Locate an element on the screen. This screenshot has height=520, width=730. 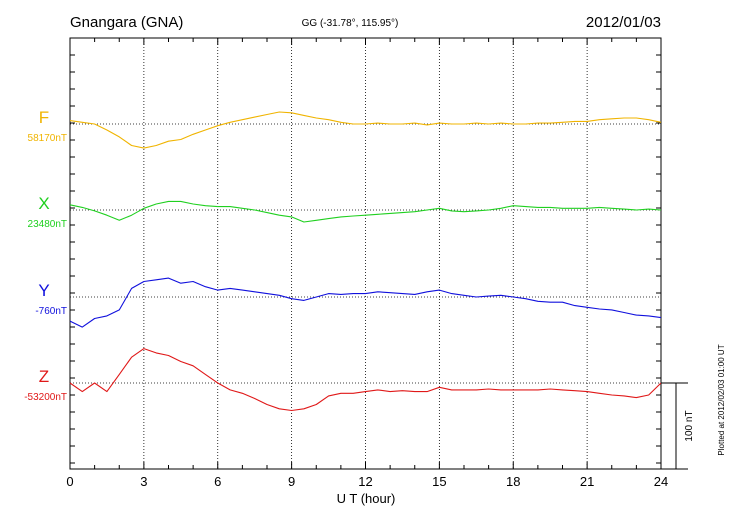
x-tick-label: 12 is located at coordinates (365, 481).